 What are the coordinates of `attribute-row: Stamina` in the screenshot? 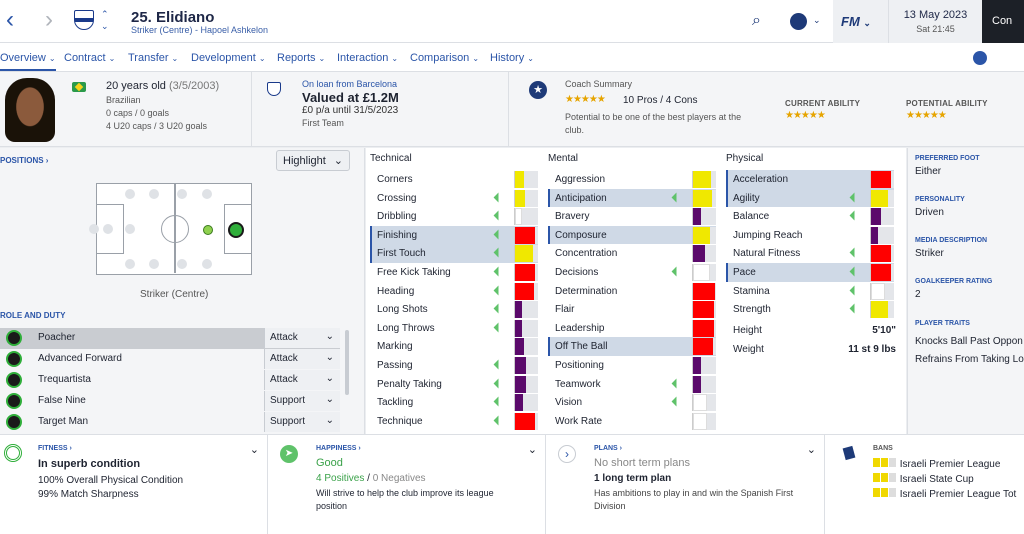 It's located at (810, 291).